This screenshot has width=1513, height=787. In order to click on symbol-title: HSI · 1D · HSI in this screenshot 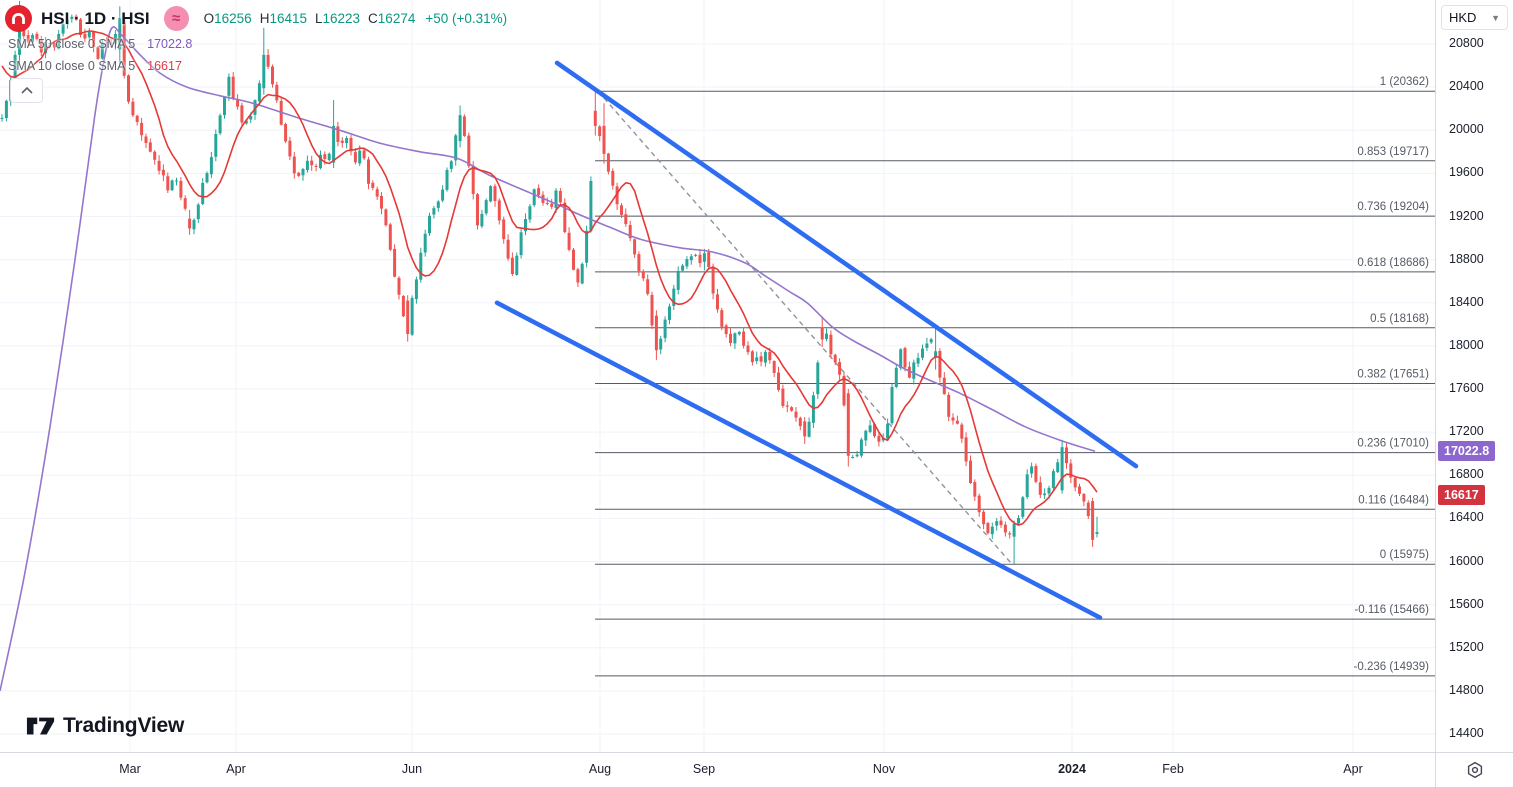, I will do `click(95, 18)`.